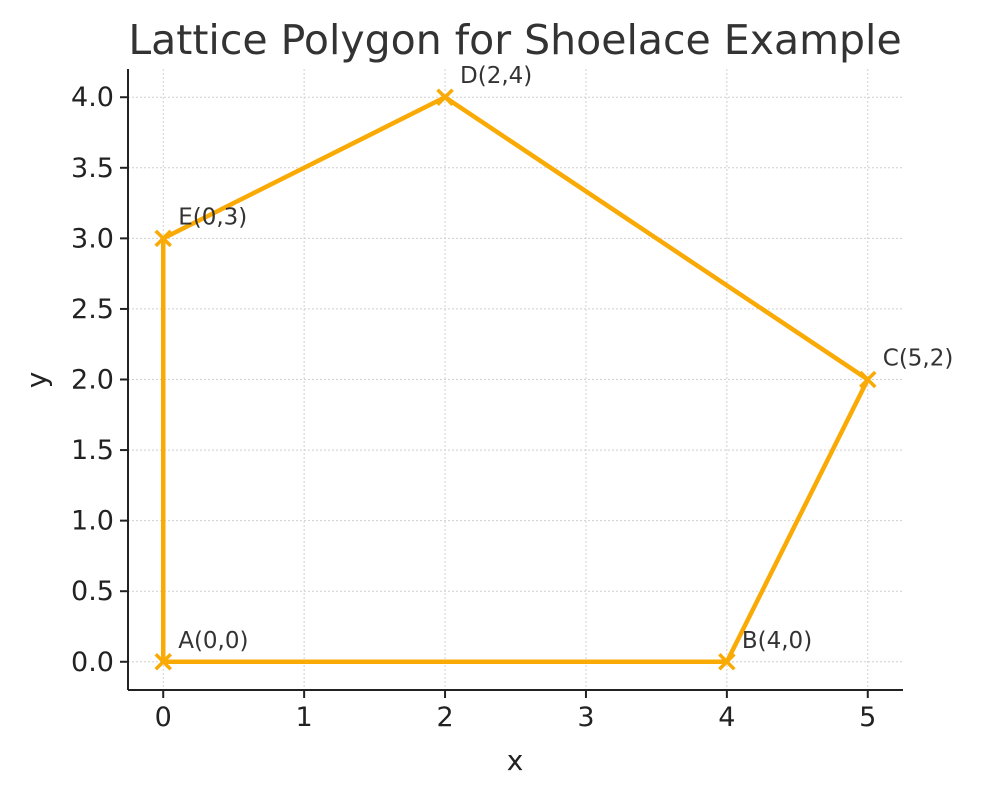  I want to click on chart-title: Lattice Polygon for Shoelace Example, so click(514, 40).